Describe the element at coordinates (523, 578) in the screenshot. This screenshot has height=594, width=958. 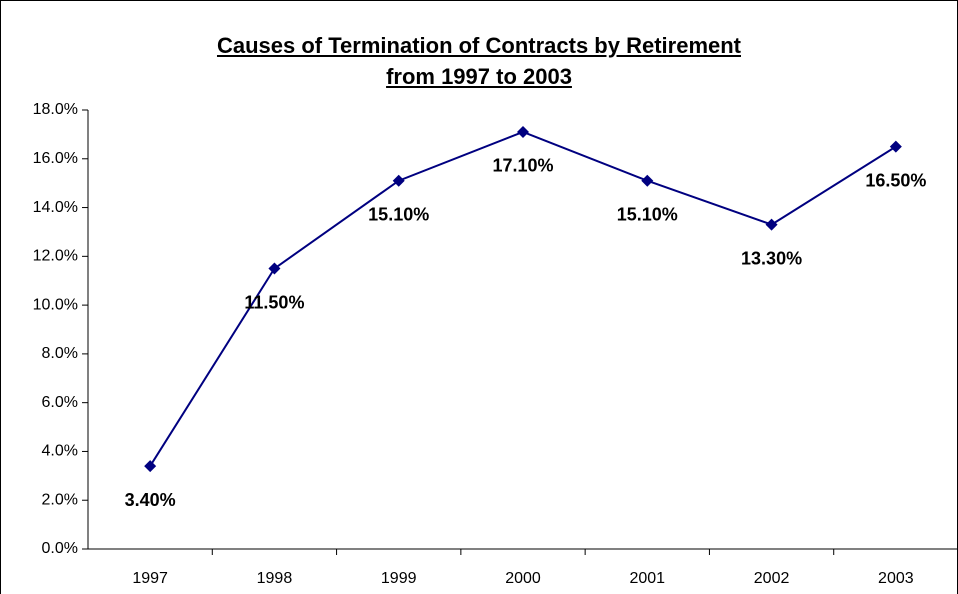
I see `x-tick-label: 2000` at that location.